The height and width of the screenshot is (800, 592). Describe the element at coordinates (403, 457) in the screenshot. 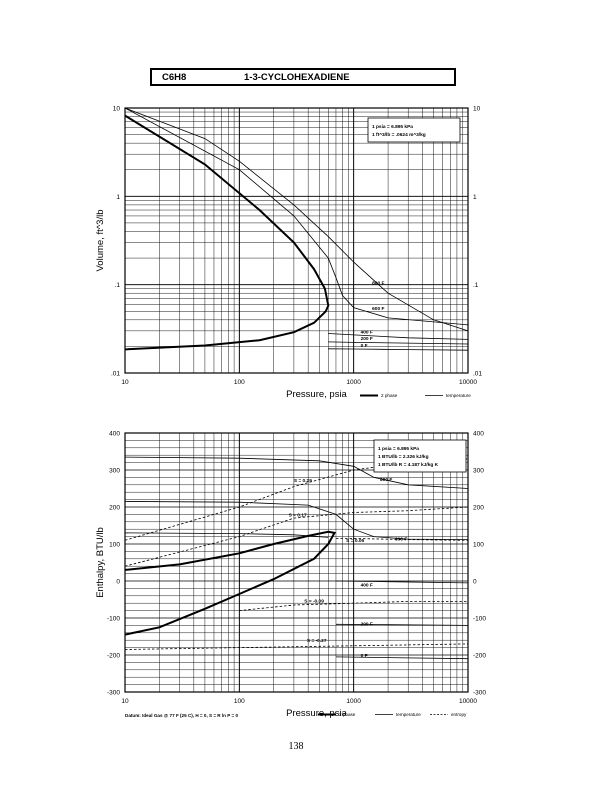

I see `conversion-text: 1 BTU/lb = 2.326 kJ/kg` at that location.